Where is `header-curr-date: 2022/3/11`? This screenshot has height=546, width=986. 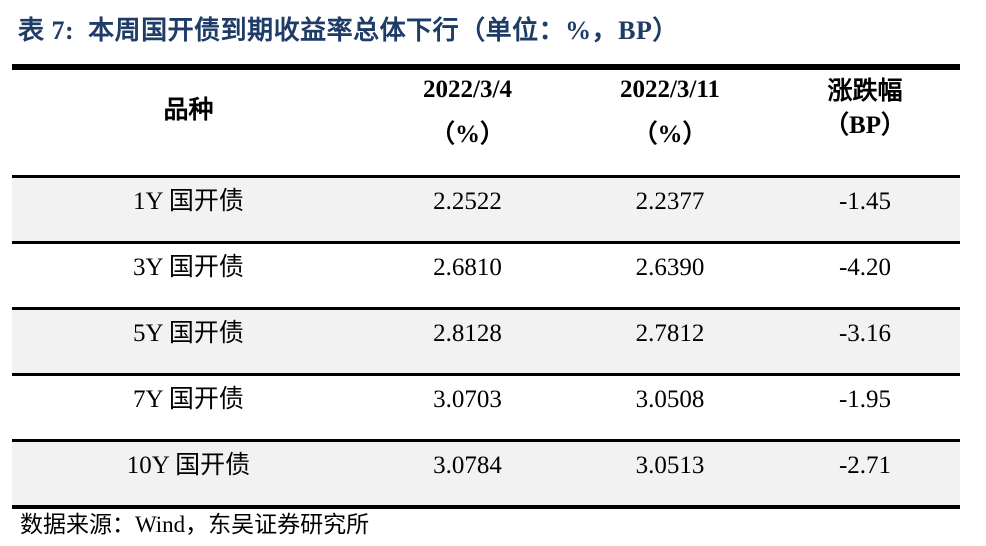 header-curr-date: 2022/3/11 is located at coordinates (669, 89).